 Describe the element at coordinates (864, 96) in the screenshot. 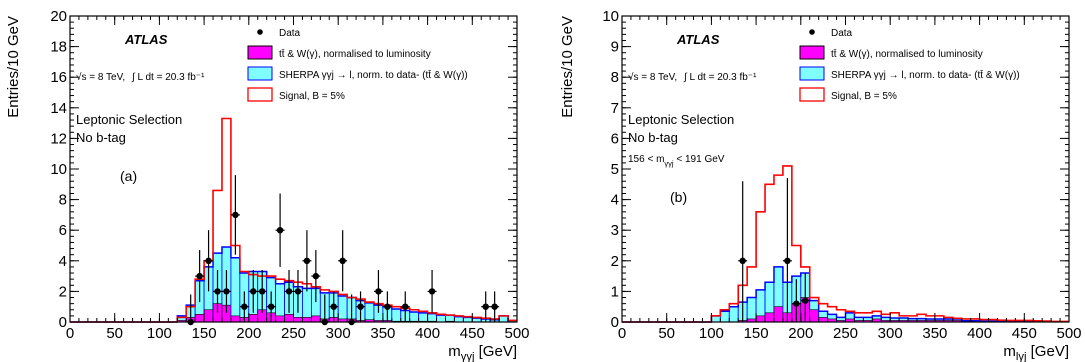

I see `legend-entry-label: Signal, B = 5%` at that location.